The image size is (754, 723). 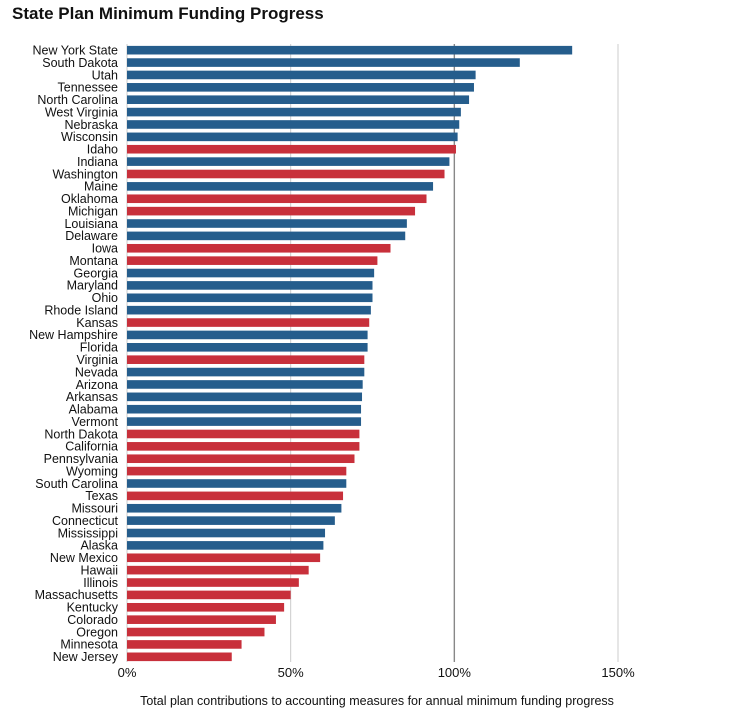 What do you see at coordinates (99, 546) in the screenshot?
I see `y-tick-label: Alaska` at bounding box center [99, 546].